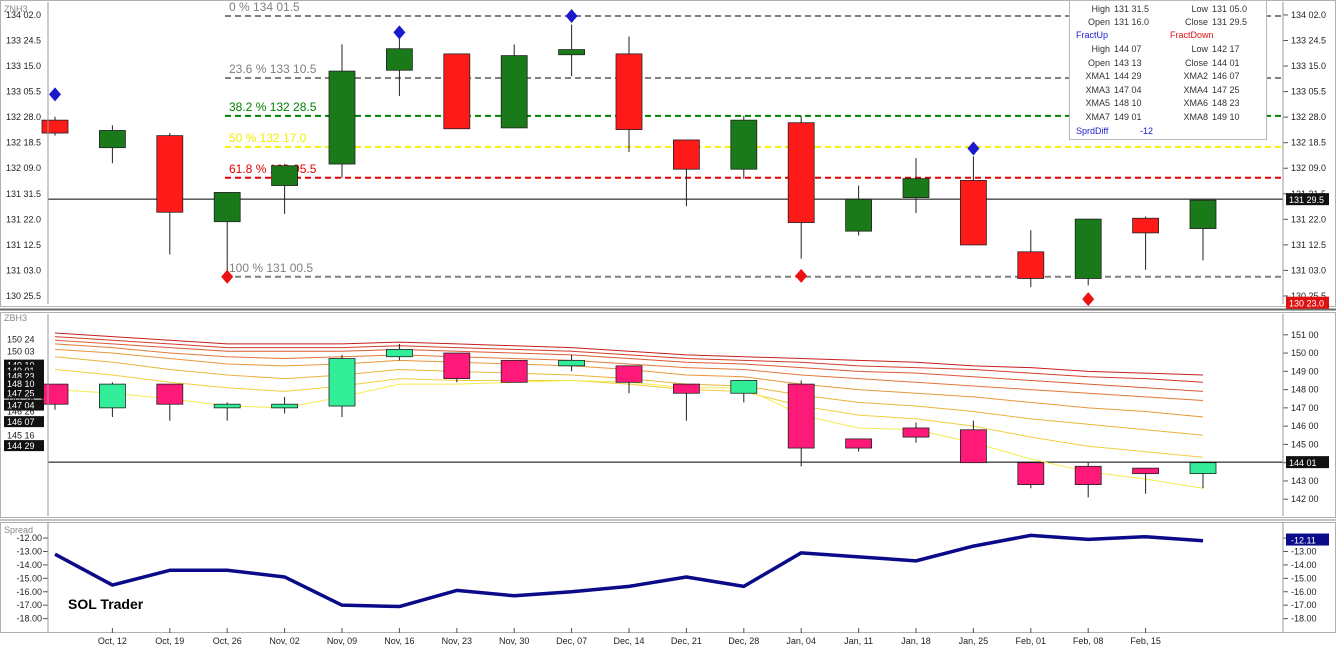  What do you see at coordinates (1098, 22) in the screenshot?
I see `legend-key: Open` at bounding box center [1098, 22].